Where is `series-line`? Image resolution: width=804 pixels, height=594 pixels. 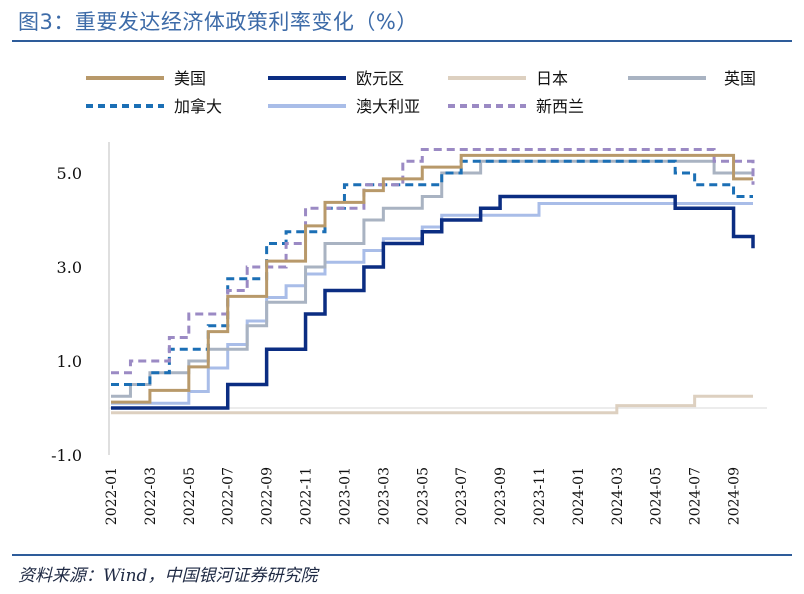 series-line is located at coordinates (432, 404).